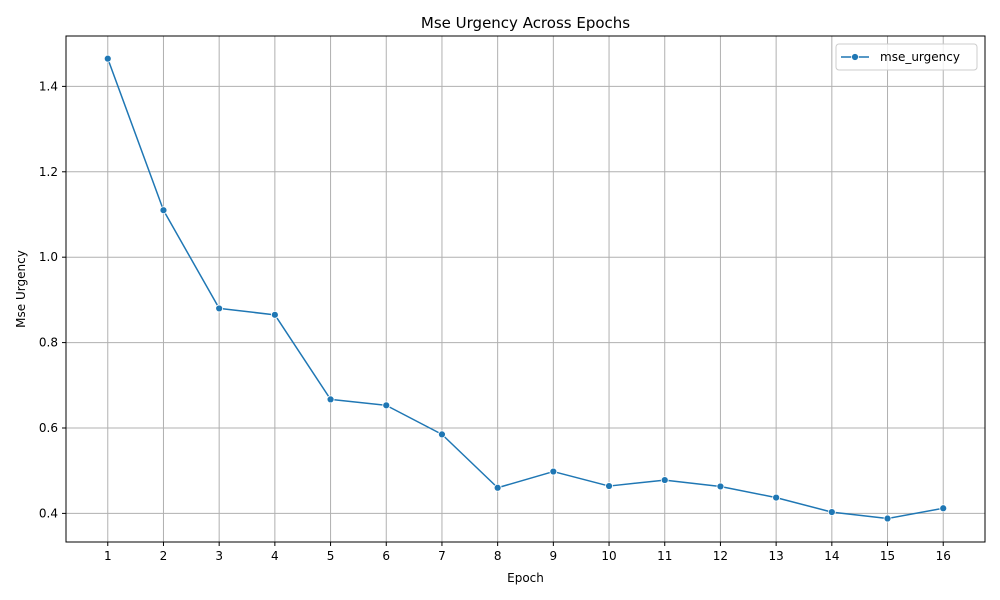 This screenshot has width=1000, height=600. I want to click on y-tick-label: 0.4, so click(48, 513).